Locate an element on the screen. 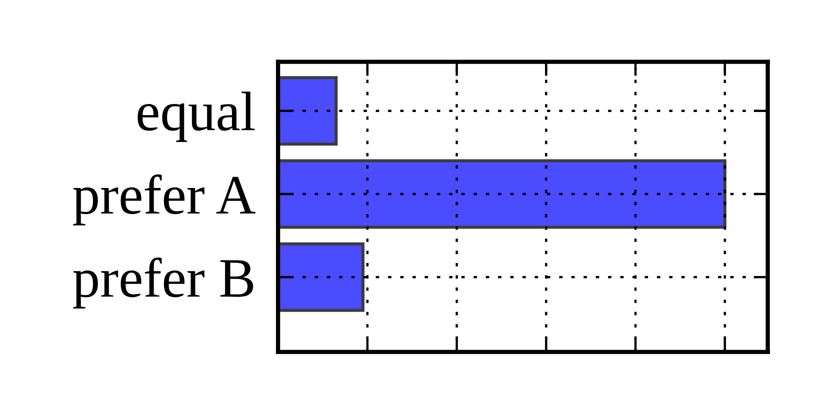 This screenshot has height=415, width=830. y-tick-label: equal is located at coordinates (196, 117).